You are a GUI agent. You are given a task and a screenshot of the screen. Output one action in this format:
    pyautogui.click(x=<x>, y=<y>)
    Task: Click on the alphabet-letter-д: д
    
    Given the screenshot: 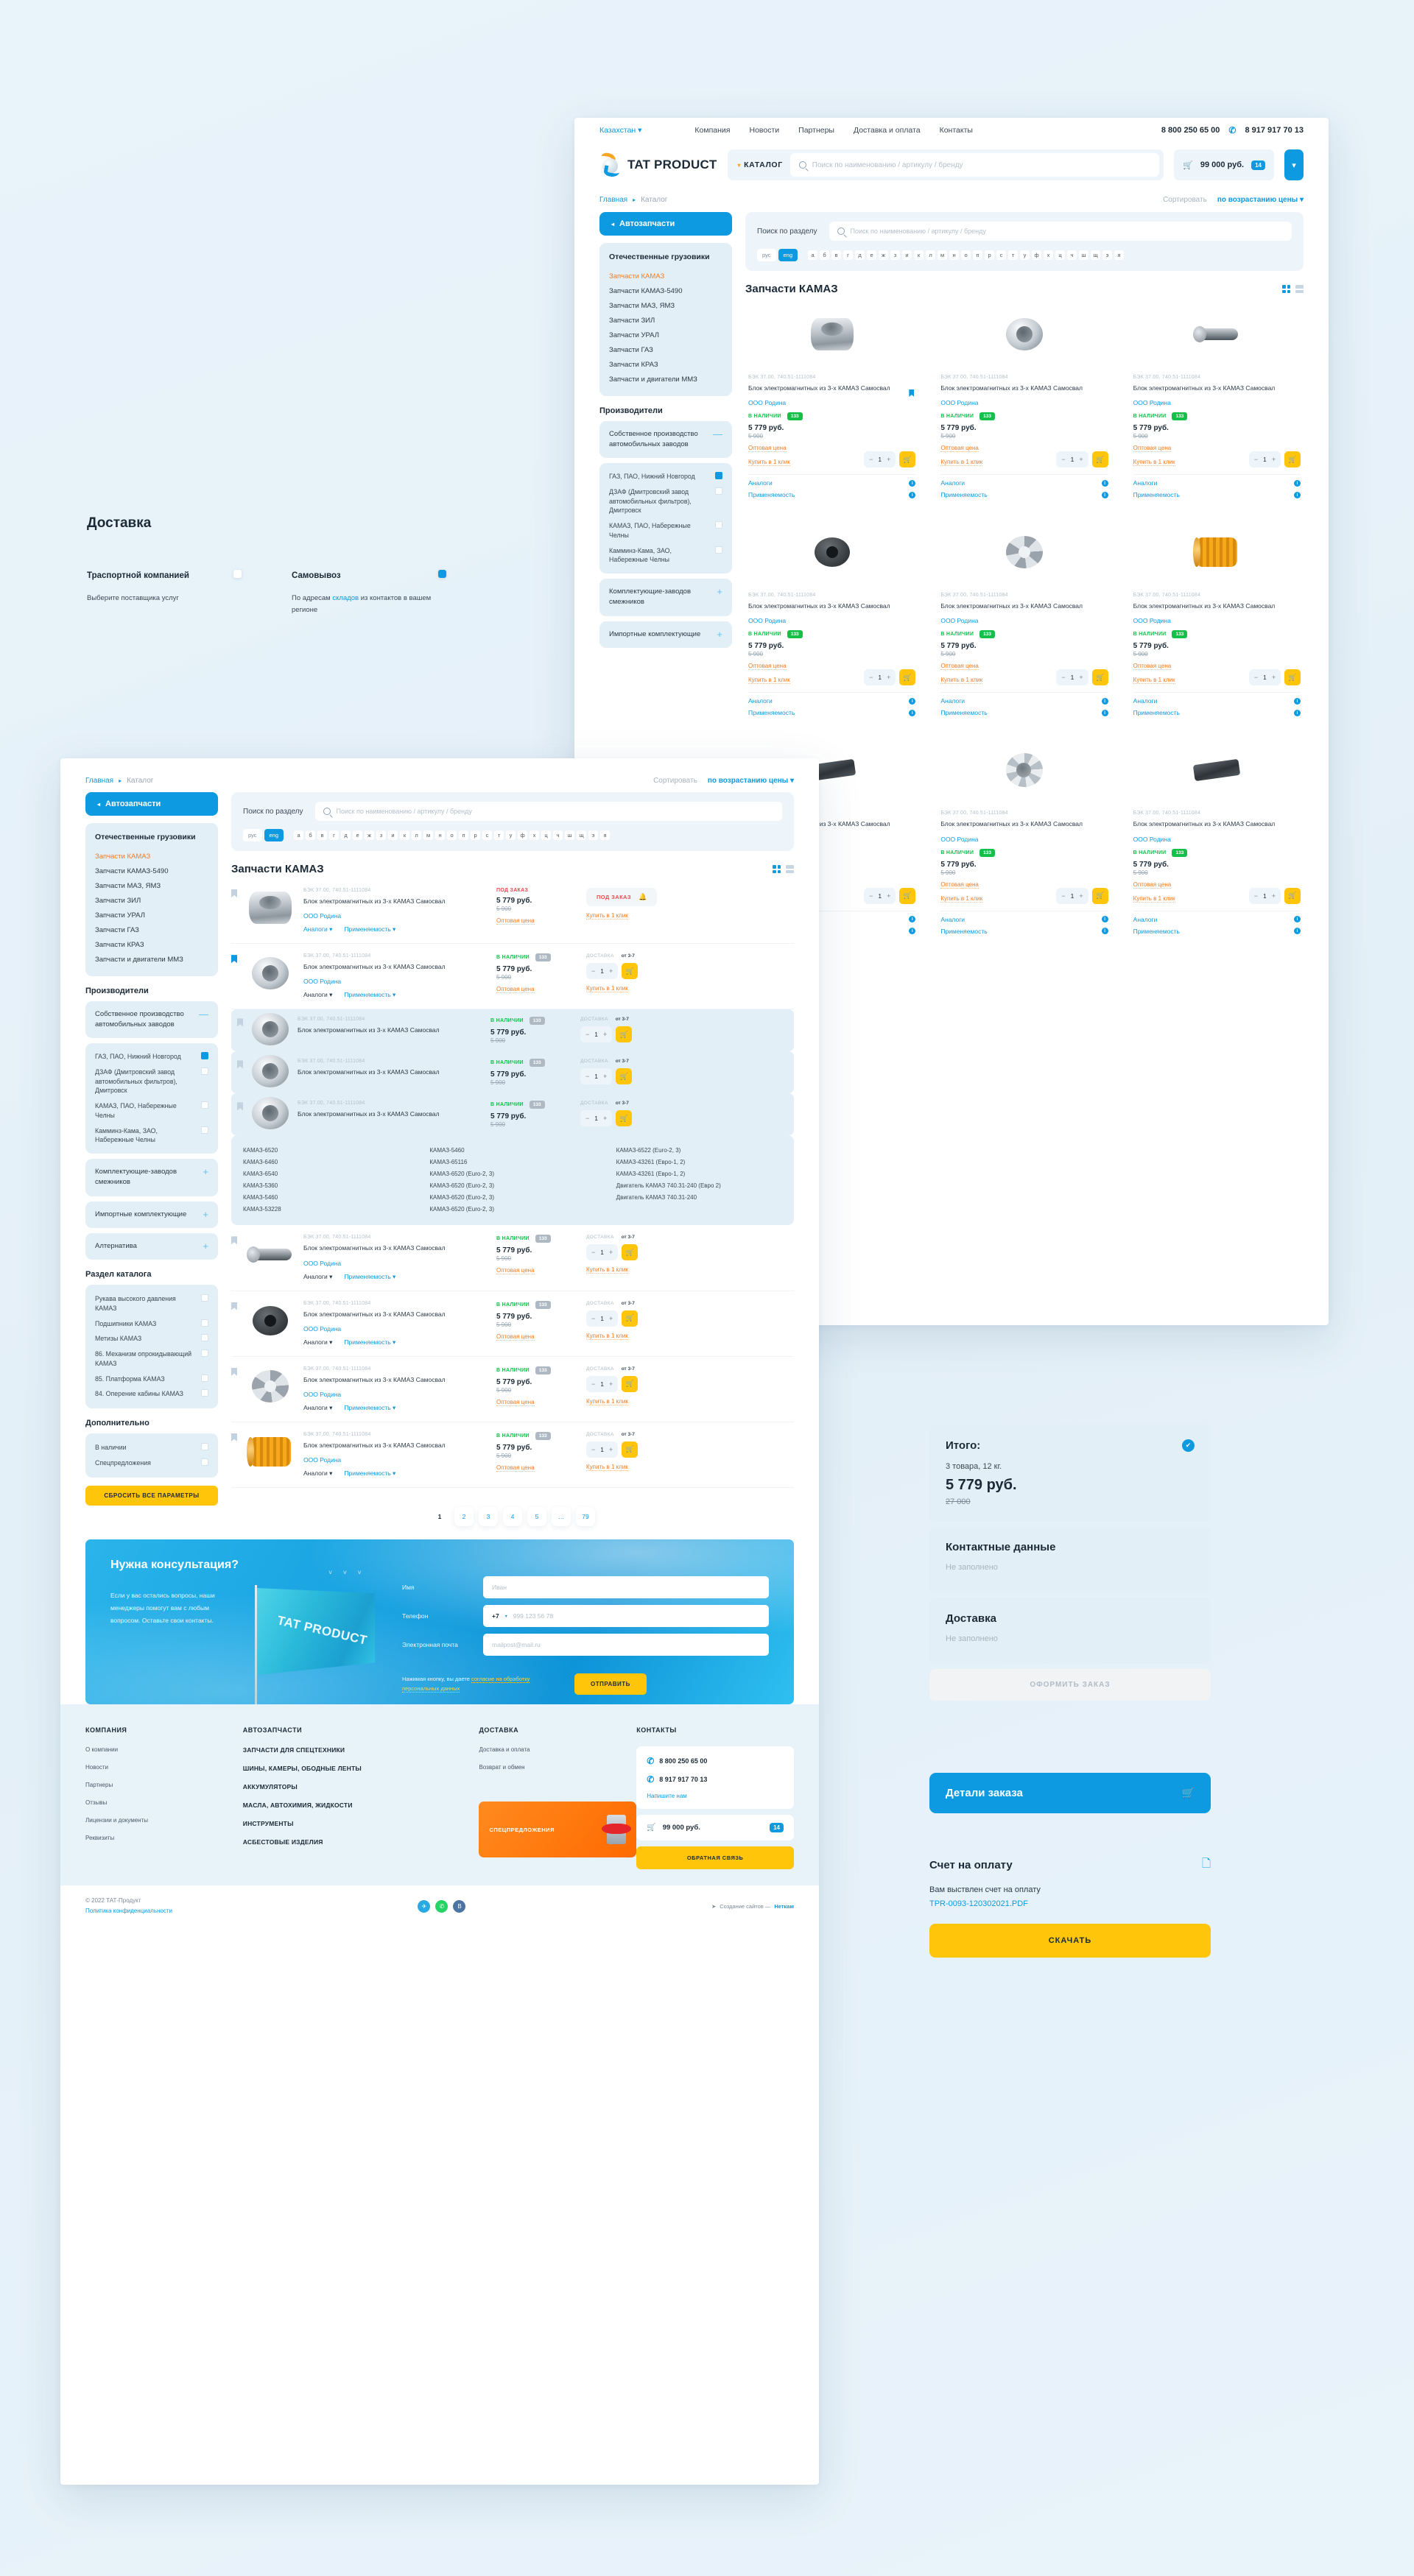 What is the action you would take?
    pyautogui.click(x=860, y=255)
    